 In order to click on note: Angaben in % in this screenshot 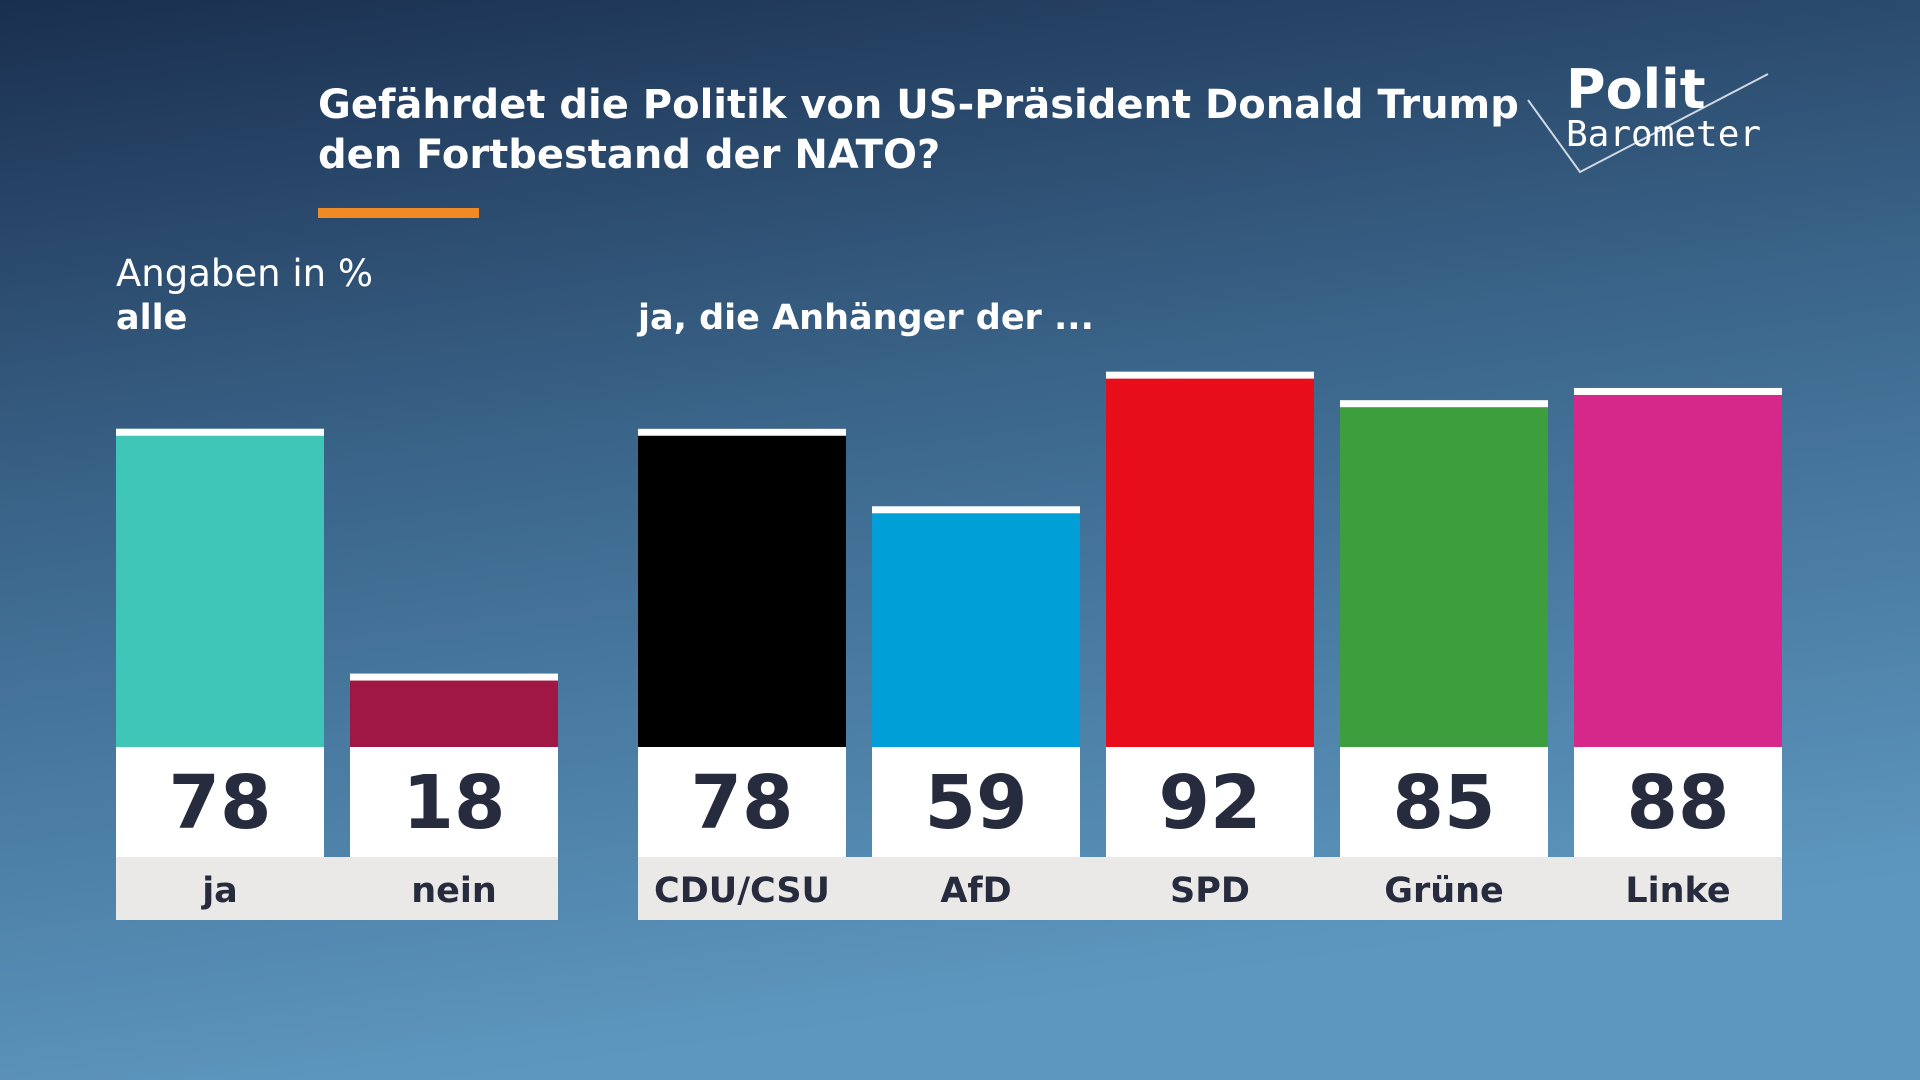, I will do `click(244, 273)`.